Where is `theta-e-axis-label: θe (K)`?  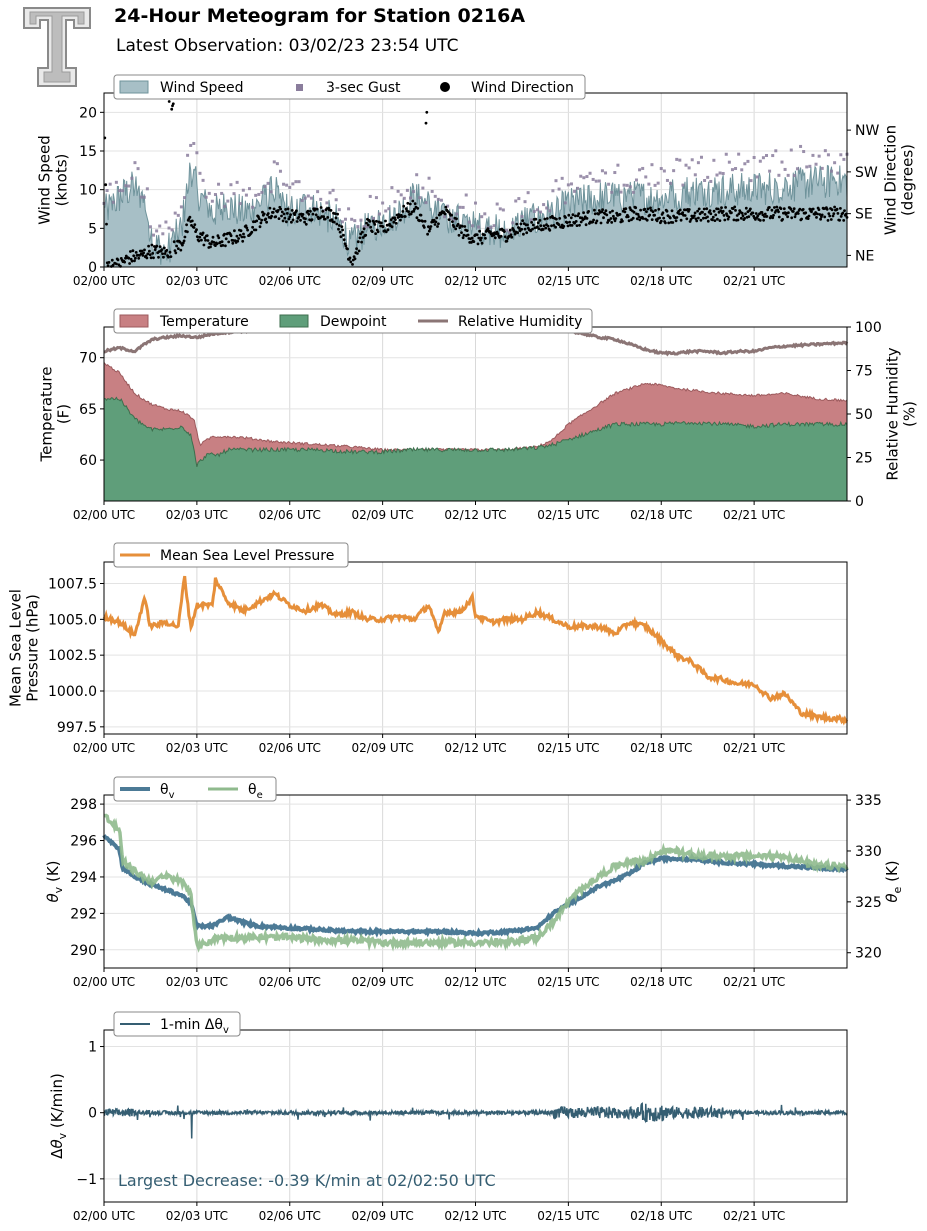 theta-e-axis-label: θe (K) is located at coordinates (893, 881).